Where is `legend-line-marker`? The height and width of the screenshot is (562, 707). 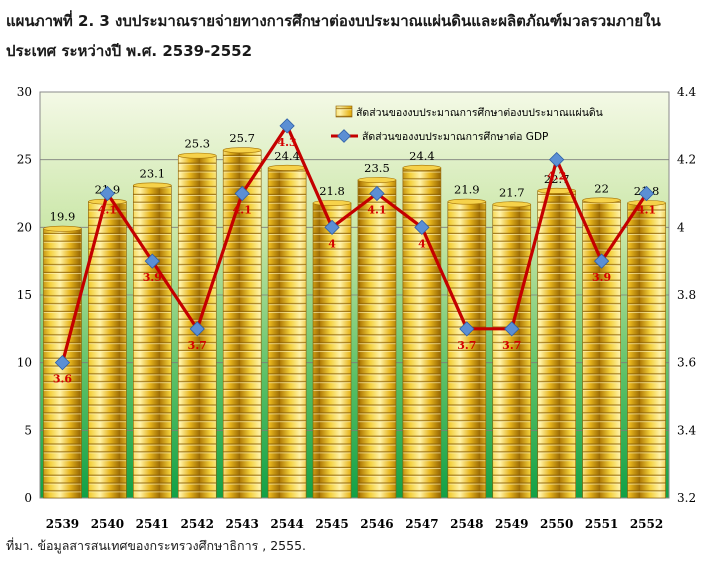
legend-line-marker is located at coordinates (344, 136).